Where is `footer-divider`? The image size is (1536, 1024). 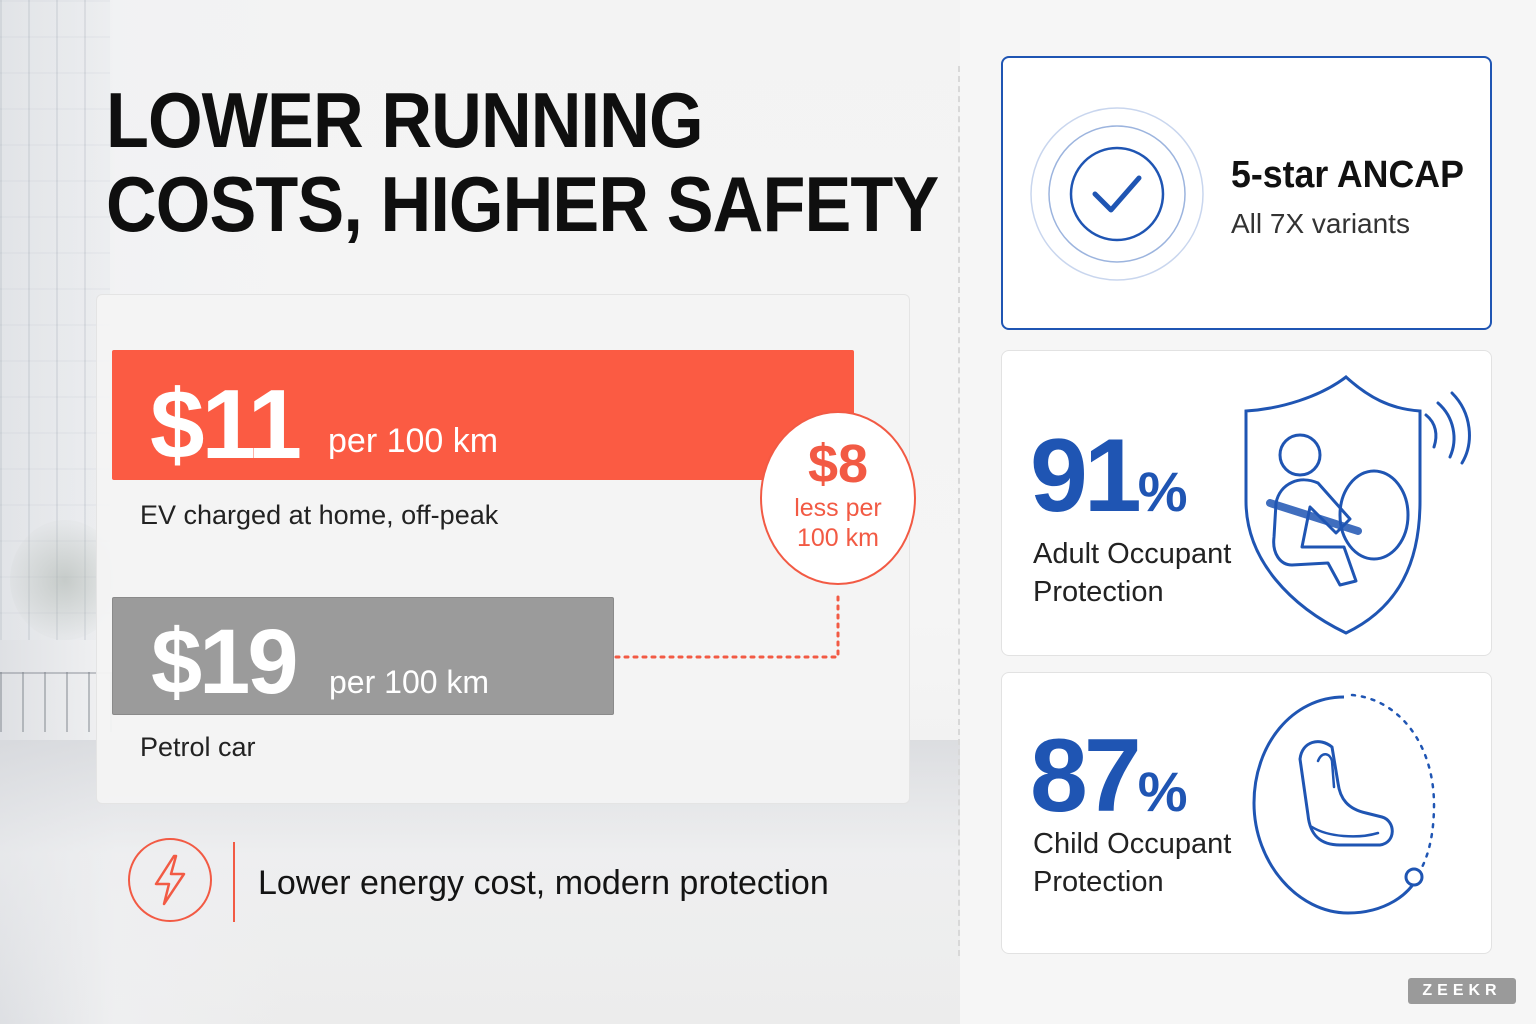
footer-divider is located at coordinates (234, 882).